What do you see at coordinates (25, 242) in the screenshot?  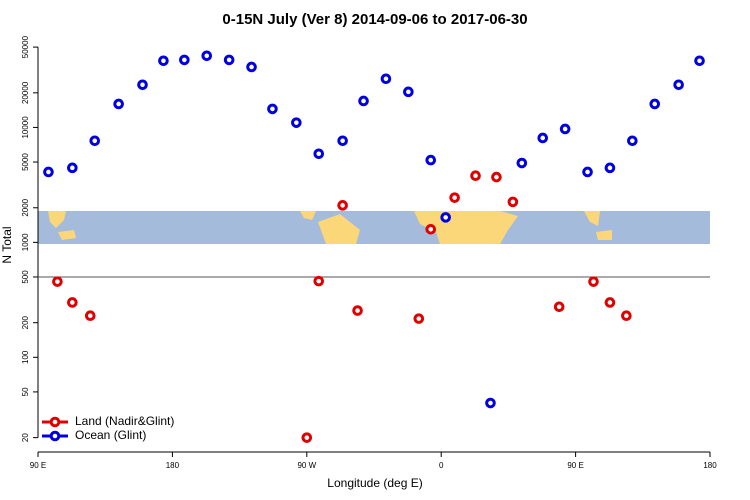 I see `y-tick-label: 1000` at bounding box center [25, 242].